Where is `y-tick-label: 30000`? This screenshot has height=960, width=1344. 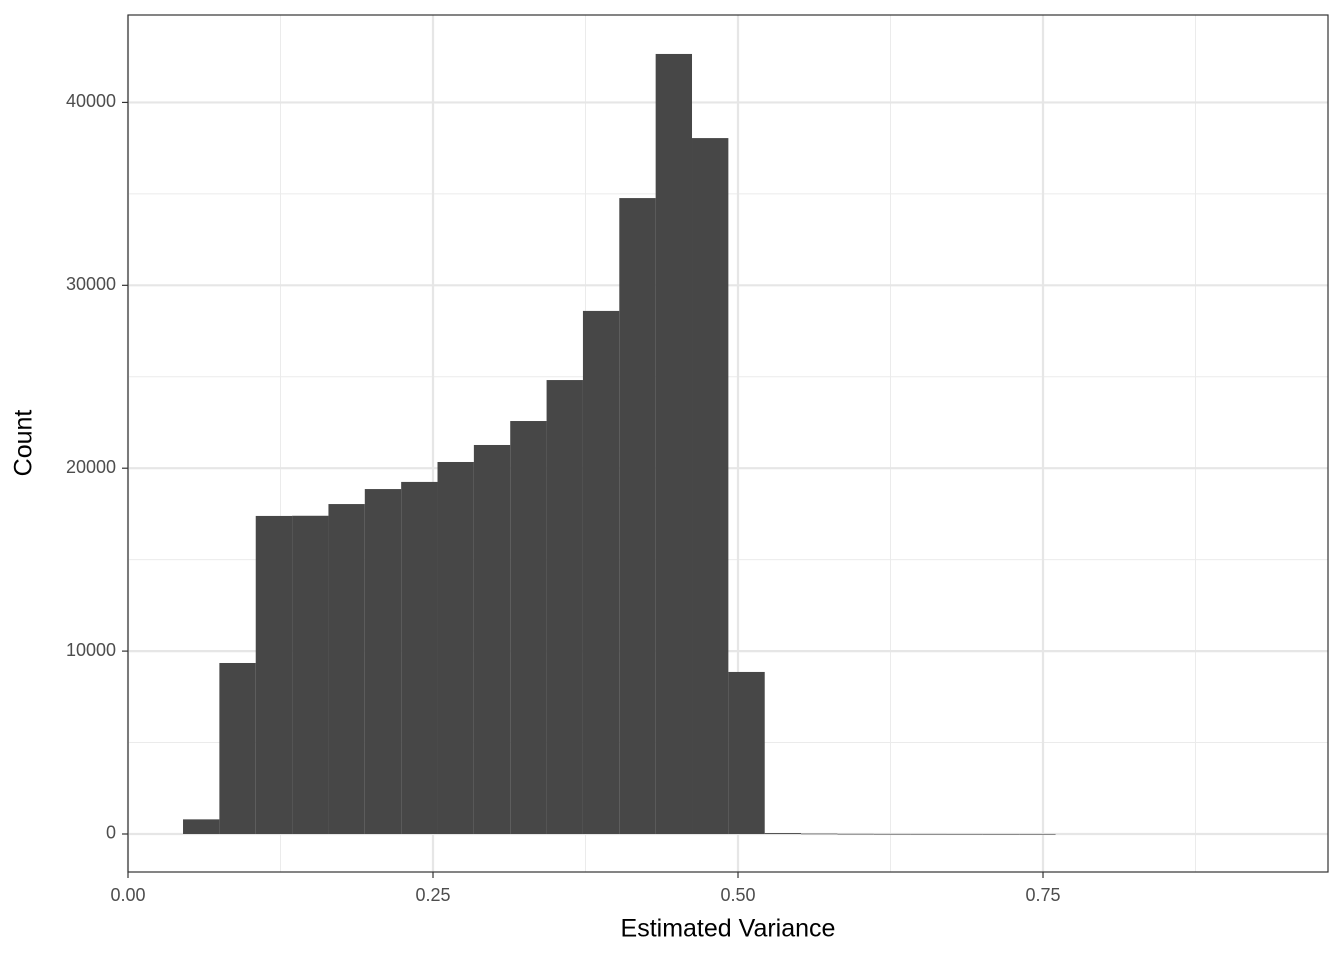 y-tick-label: 30000 is located at coordinates (91, 284).